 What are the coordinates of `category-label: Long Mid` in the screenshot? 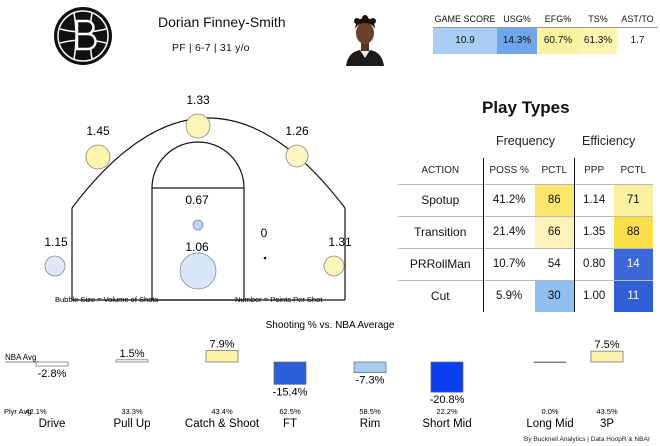 It's located at (549, 424).